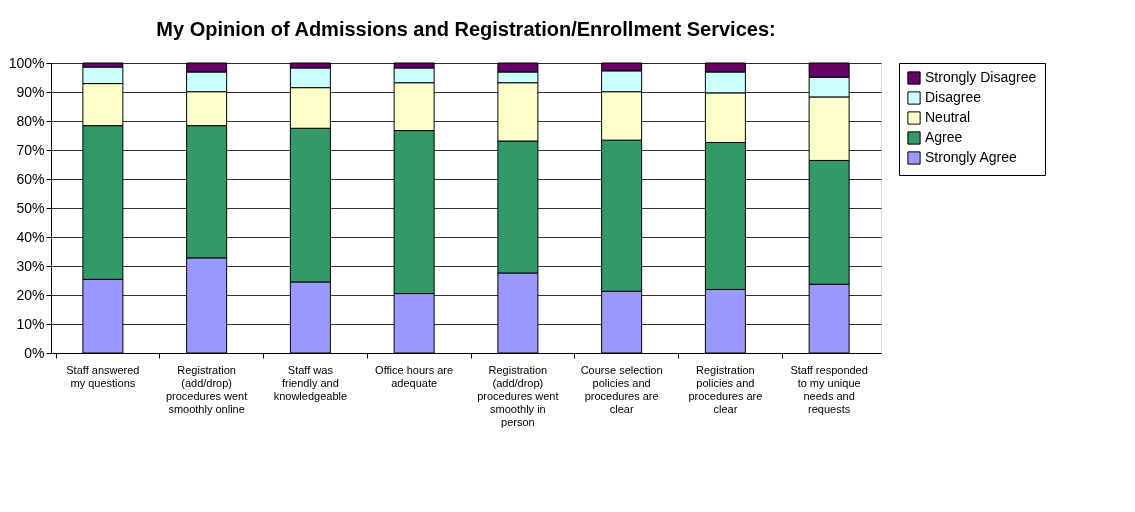 This screenshot has height=512, width=1135. Describe the element at coordinates (944, 137) in the screenshot. I see `legend-label: Agree` at that location.